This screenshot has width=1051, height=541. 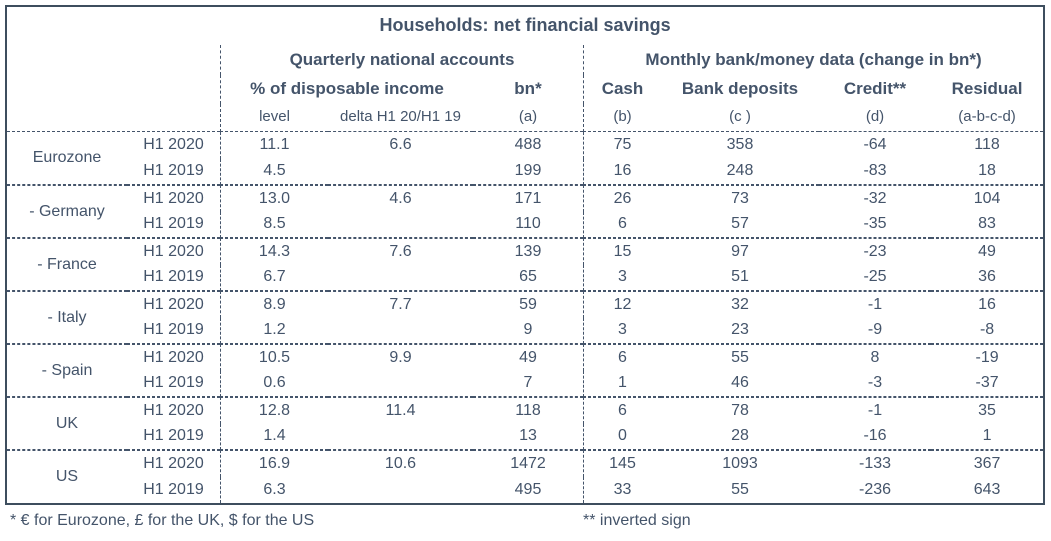 What do you see at coordinates (528, 278) in the screenshot?
I see `cell-bn: 65` at bounding box center [528, 278].